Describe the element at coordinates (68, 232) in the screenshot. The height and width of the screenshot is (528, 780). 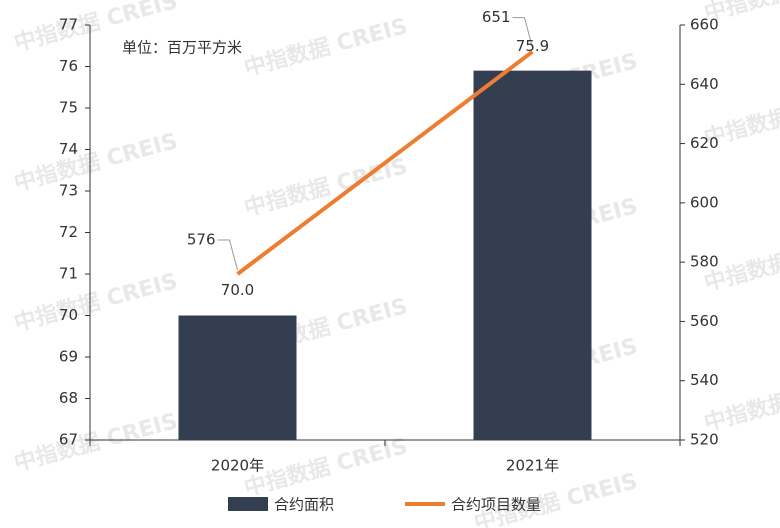
I see `y-tick-label: 72` at that location.